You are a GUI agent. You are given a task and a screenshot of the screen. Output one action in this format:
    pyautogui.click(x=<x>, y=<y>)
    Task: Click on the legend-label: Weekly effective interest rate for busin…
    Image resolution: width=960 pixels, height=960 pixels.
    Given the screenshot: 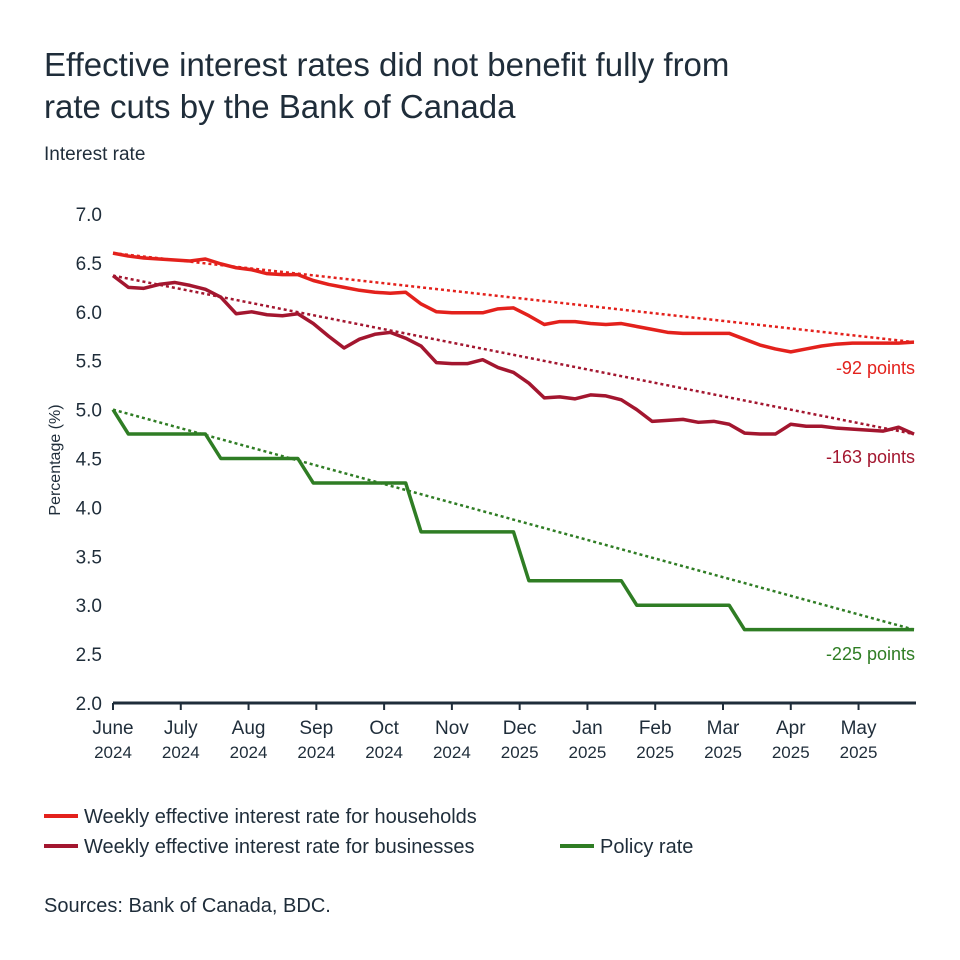 What is the action you would take?
    pyautogui.click(x=279, y=847)
    